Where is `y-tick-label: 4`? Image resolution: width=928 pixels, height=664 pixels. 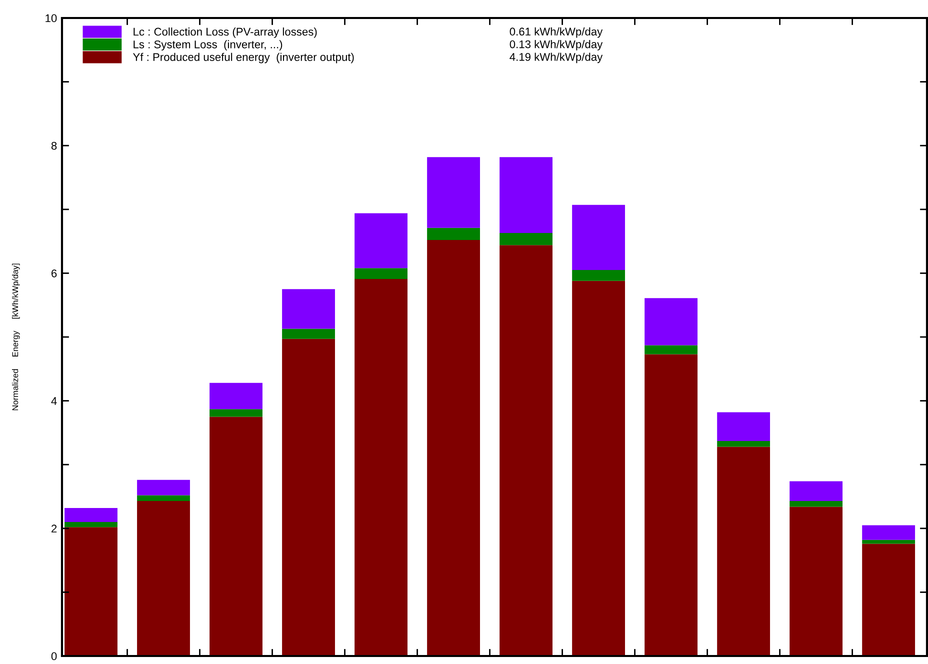
y-tick-label: 4 is located at coordinates (54, 401).